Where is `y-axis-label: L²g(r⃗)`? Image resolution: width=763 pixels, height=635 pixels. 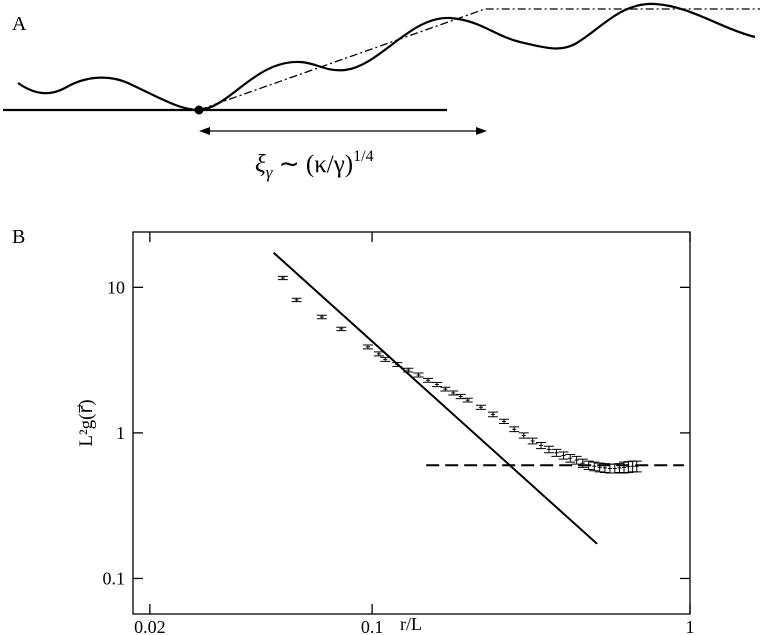
y-axis-label: L²g(r⃗) is located at coordinates (86, 422).